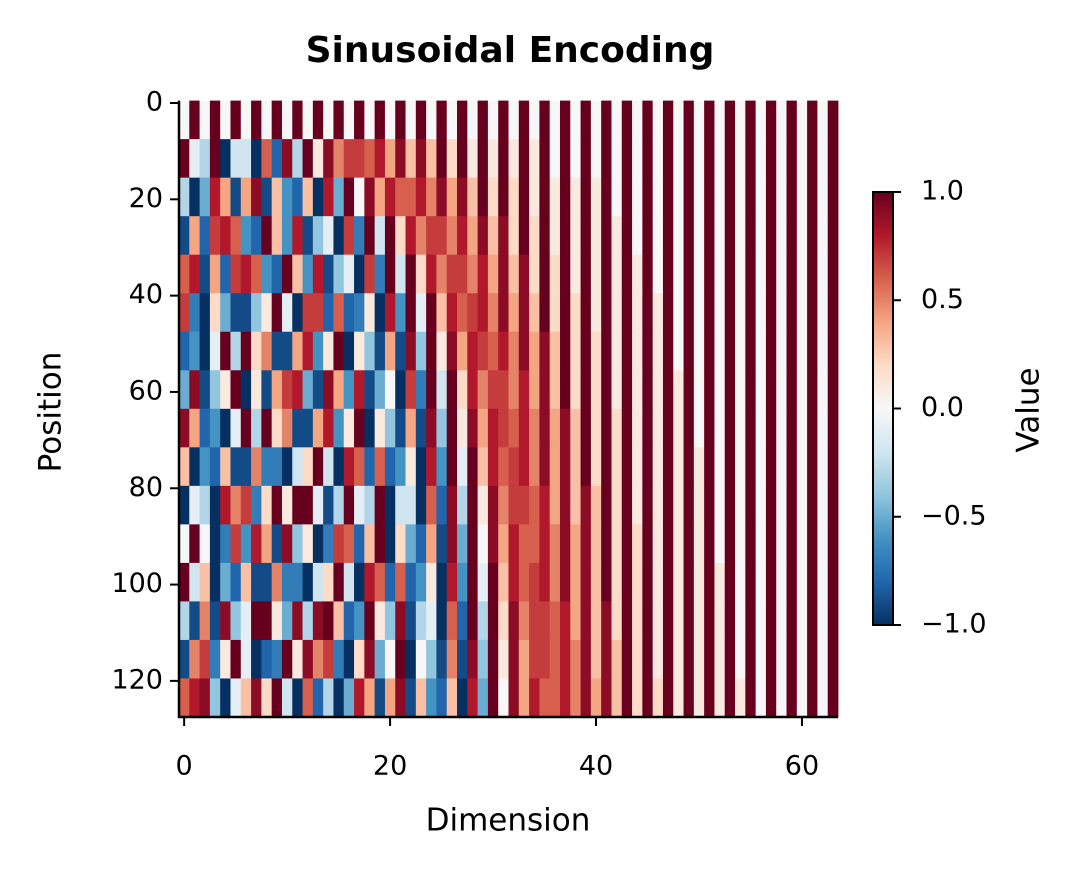 Image resolution: width=1083 pixels, height=874 pixels. Describe the element at coordinates (1029, 409) in the screenshot. I see `colorbar-label: Value` at that location.